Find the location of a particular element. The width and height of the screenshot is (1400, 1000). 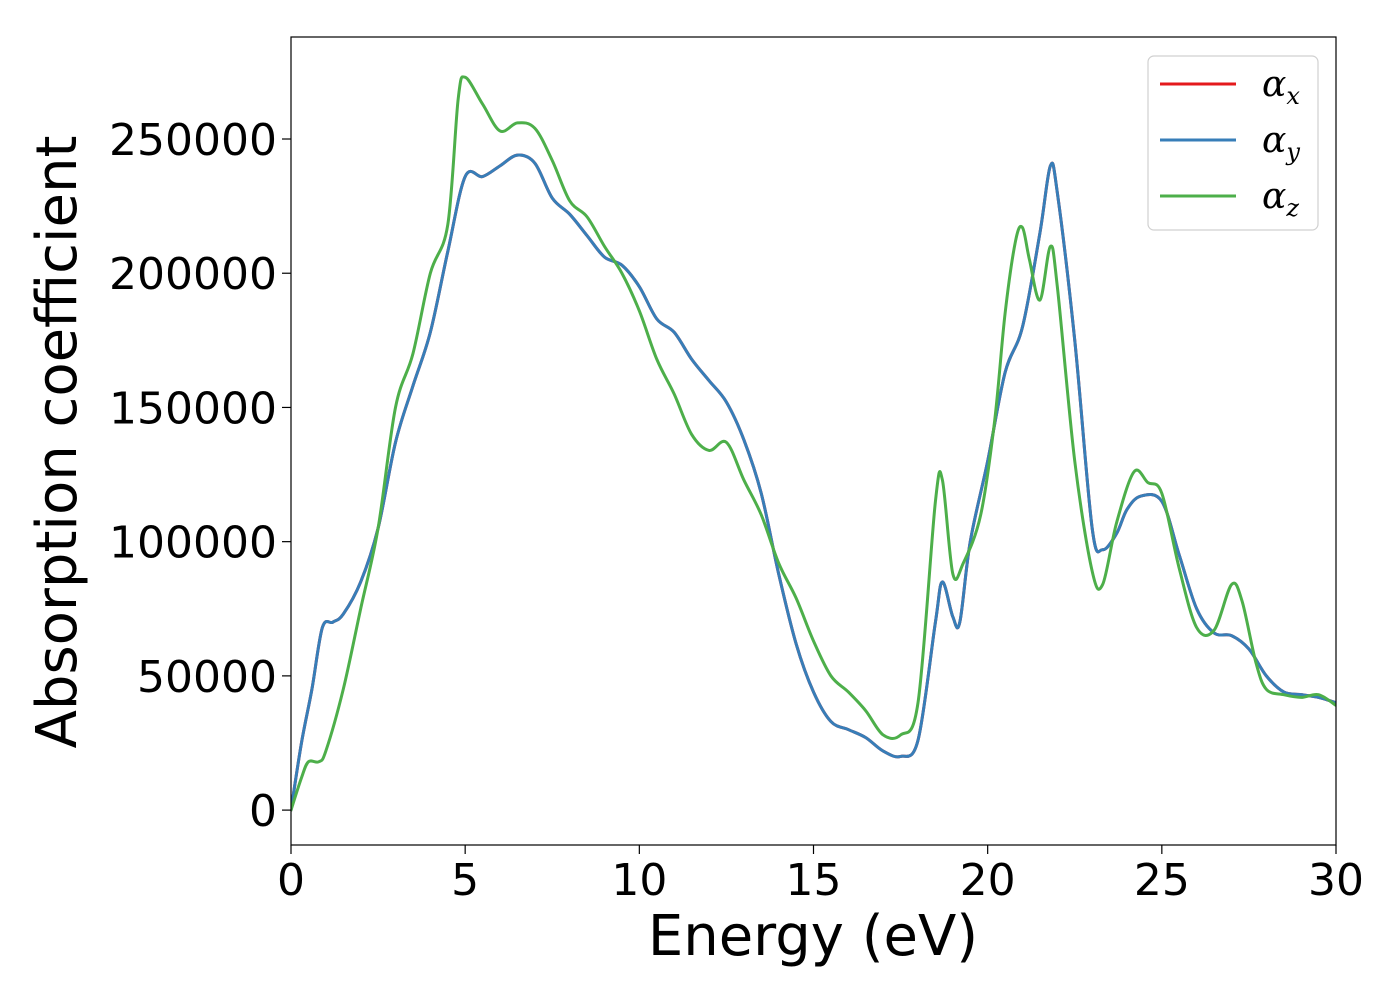

x-tick-label: 10 is located at coordinates (639, 880).